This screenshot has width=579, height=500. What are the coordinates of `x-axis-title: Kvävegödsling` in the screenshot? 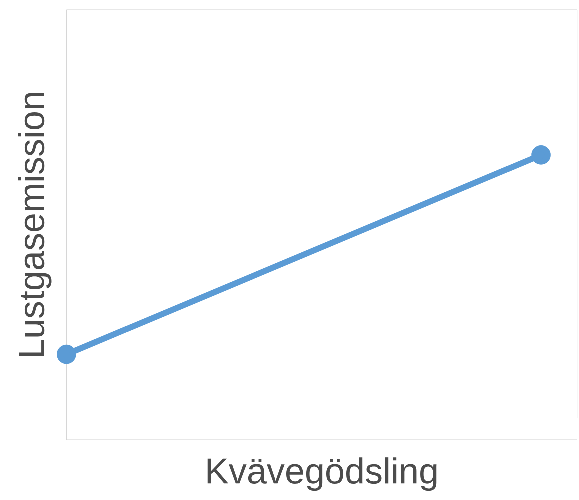 It's located at (322, 475).